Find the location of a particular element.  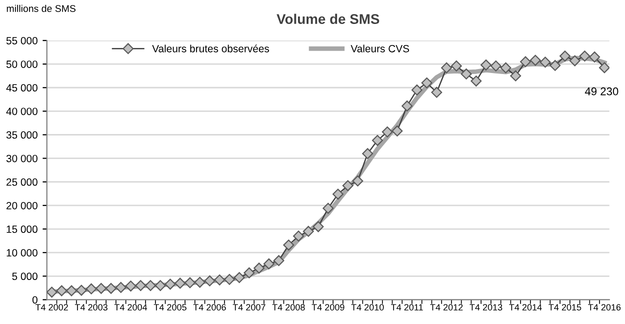

y-tick-label: 35 000 is located at coordinates (22, 135).